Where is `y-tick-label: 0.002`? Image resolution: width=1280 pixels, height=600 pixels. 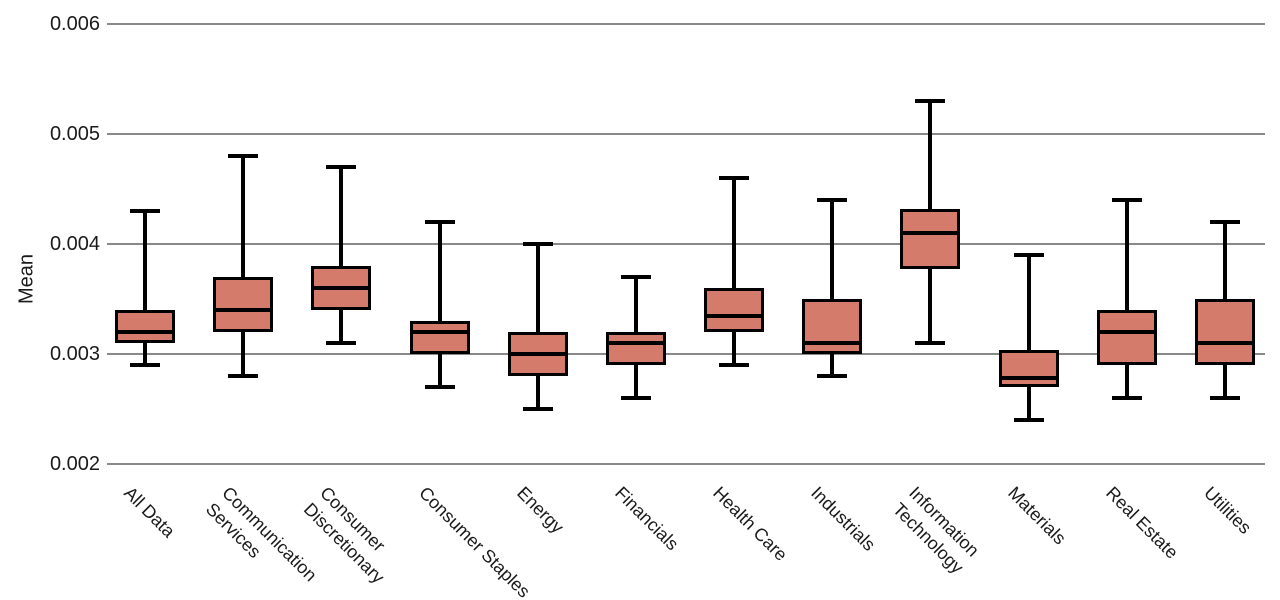
y-tick-label: 0.002 is located at coordinates (74, 464).